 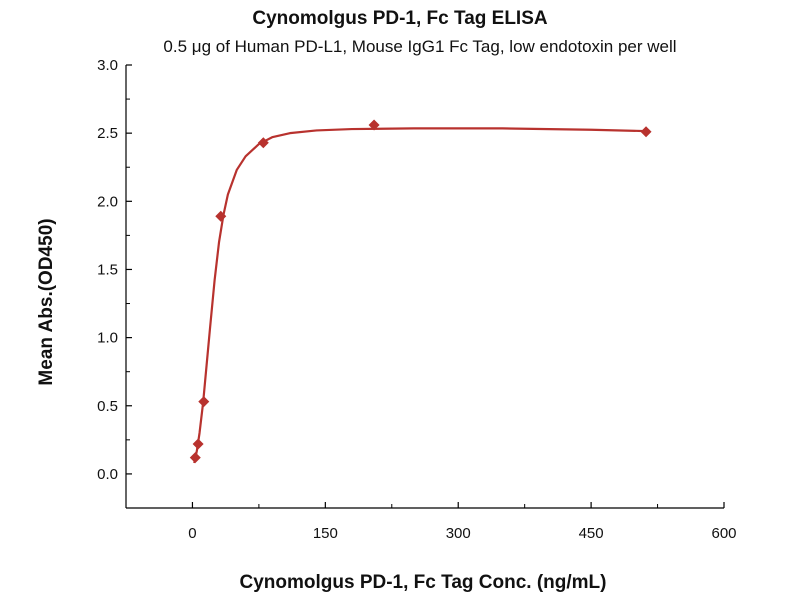 What do you see at coordinates (107, 338) in the screenshot?
I see `y-tick-label: 1.0` at bounding box center [107, 338].